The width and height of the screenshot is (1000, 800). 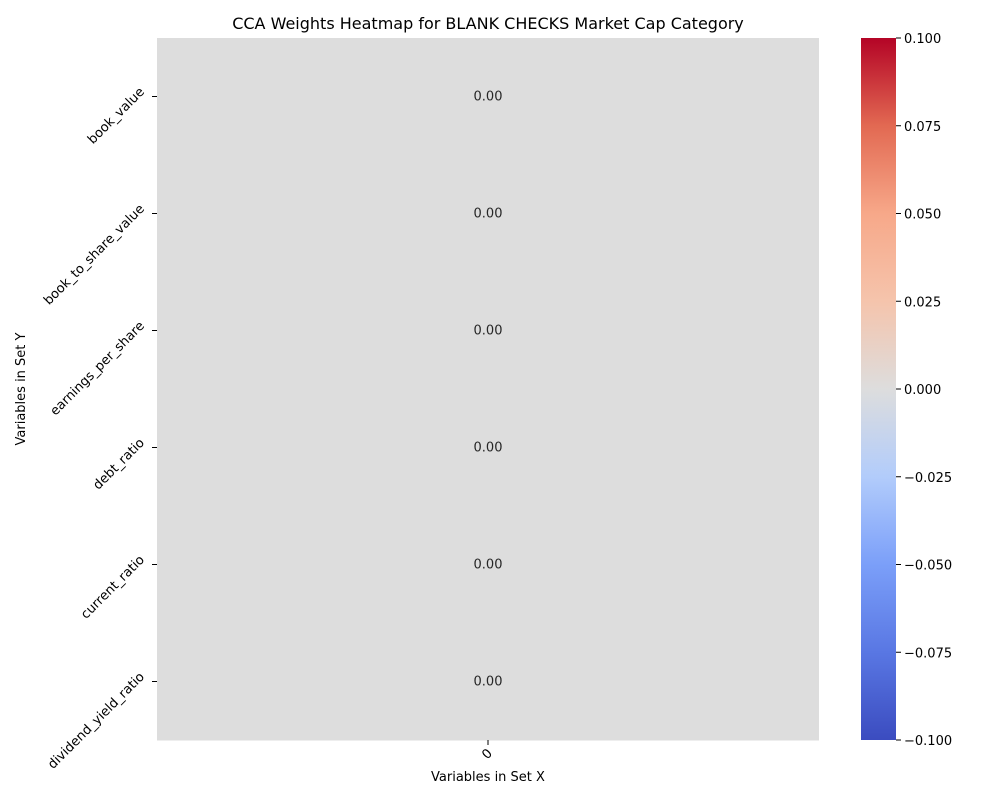 What do you see at coordinates (922, 302) in the screenshot?
I see `colorbar-tick-label: 0.025` at bounding box center [922, 302].